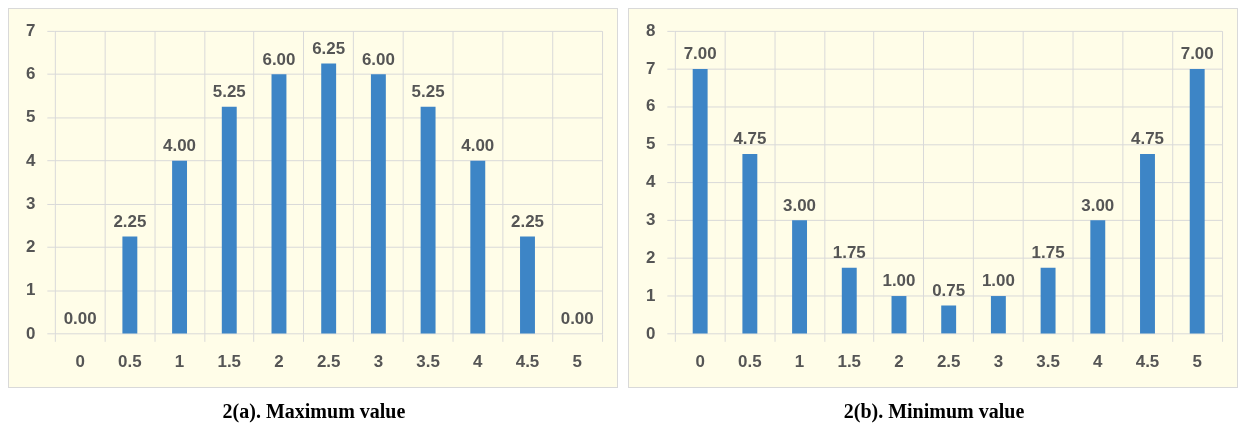 The height and width of the screenshot is (437, 1249). I want to click on text: 2(b). Minimum value, so click(934, 411).